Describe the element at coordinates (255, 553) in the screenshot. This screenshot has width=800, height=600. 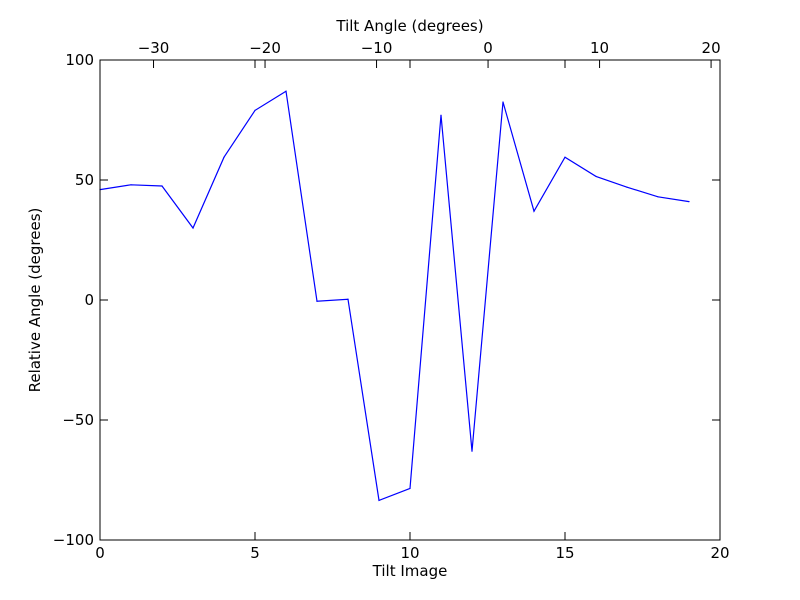
I see `x-tick-label: 5` at that location.